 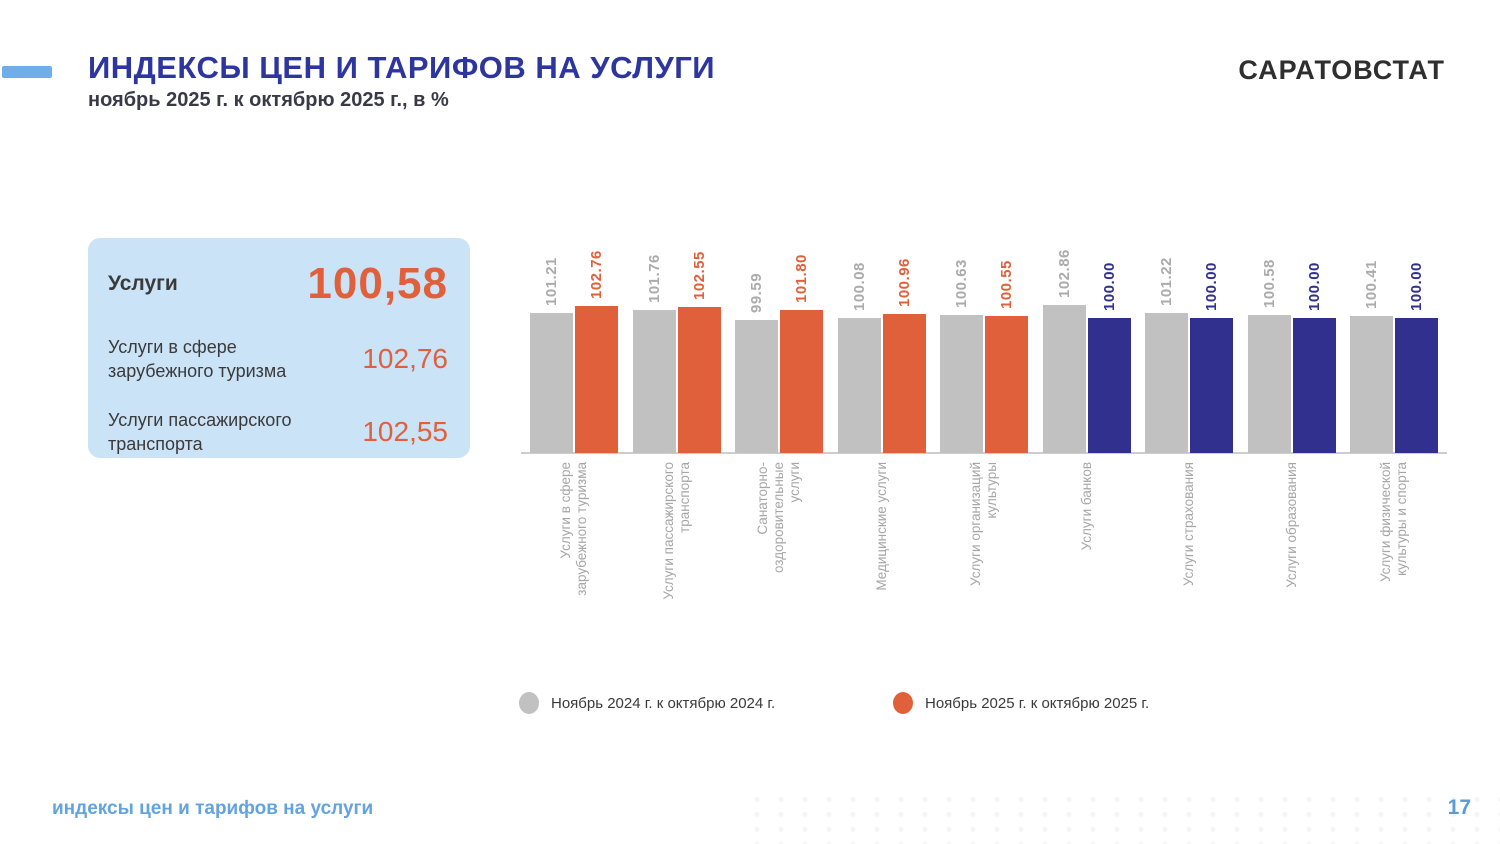 What do you see at coordinates (377, 283) in the screenshot?
I see `summary-card-main-value: 100,58` at bounding box center [377, 283].